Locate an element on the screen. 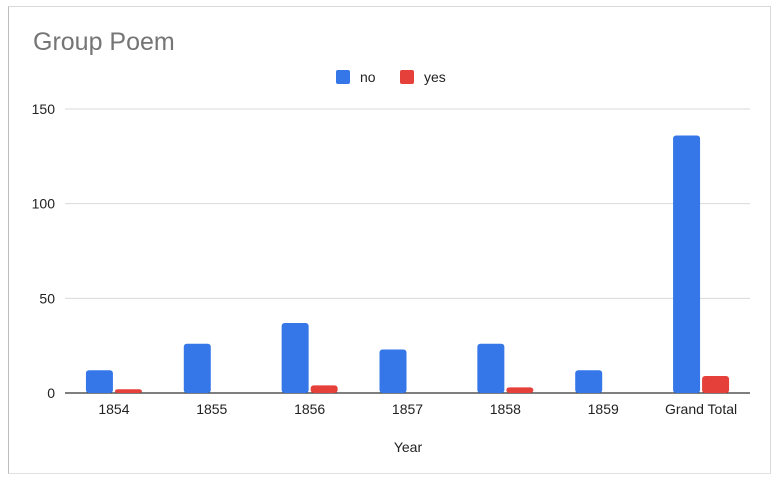 The image size is (771, 479). bar-no-grand-total is located at coordinates (687, 264).